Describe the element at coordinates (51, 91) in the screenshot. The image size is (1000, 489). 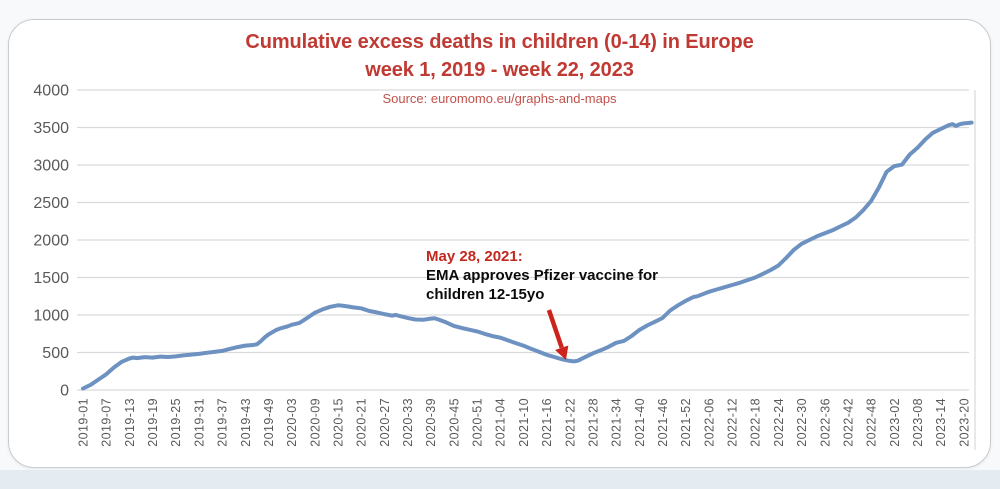
I see `y-tick-label: 4000` at that location.